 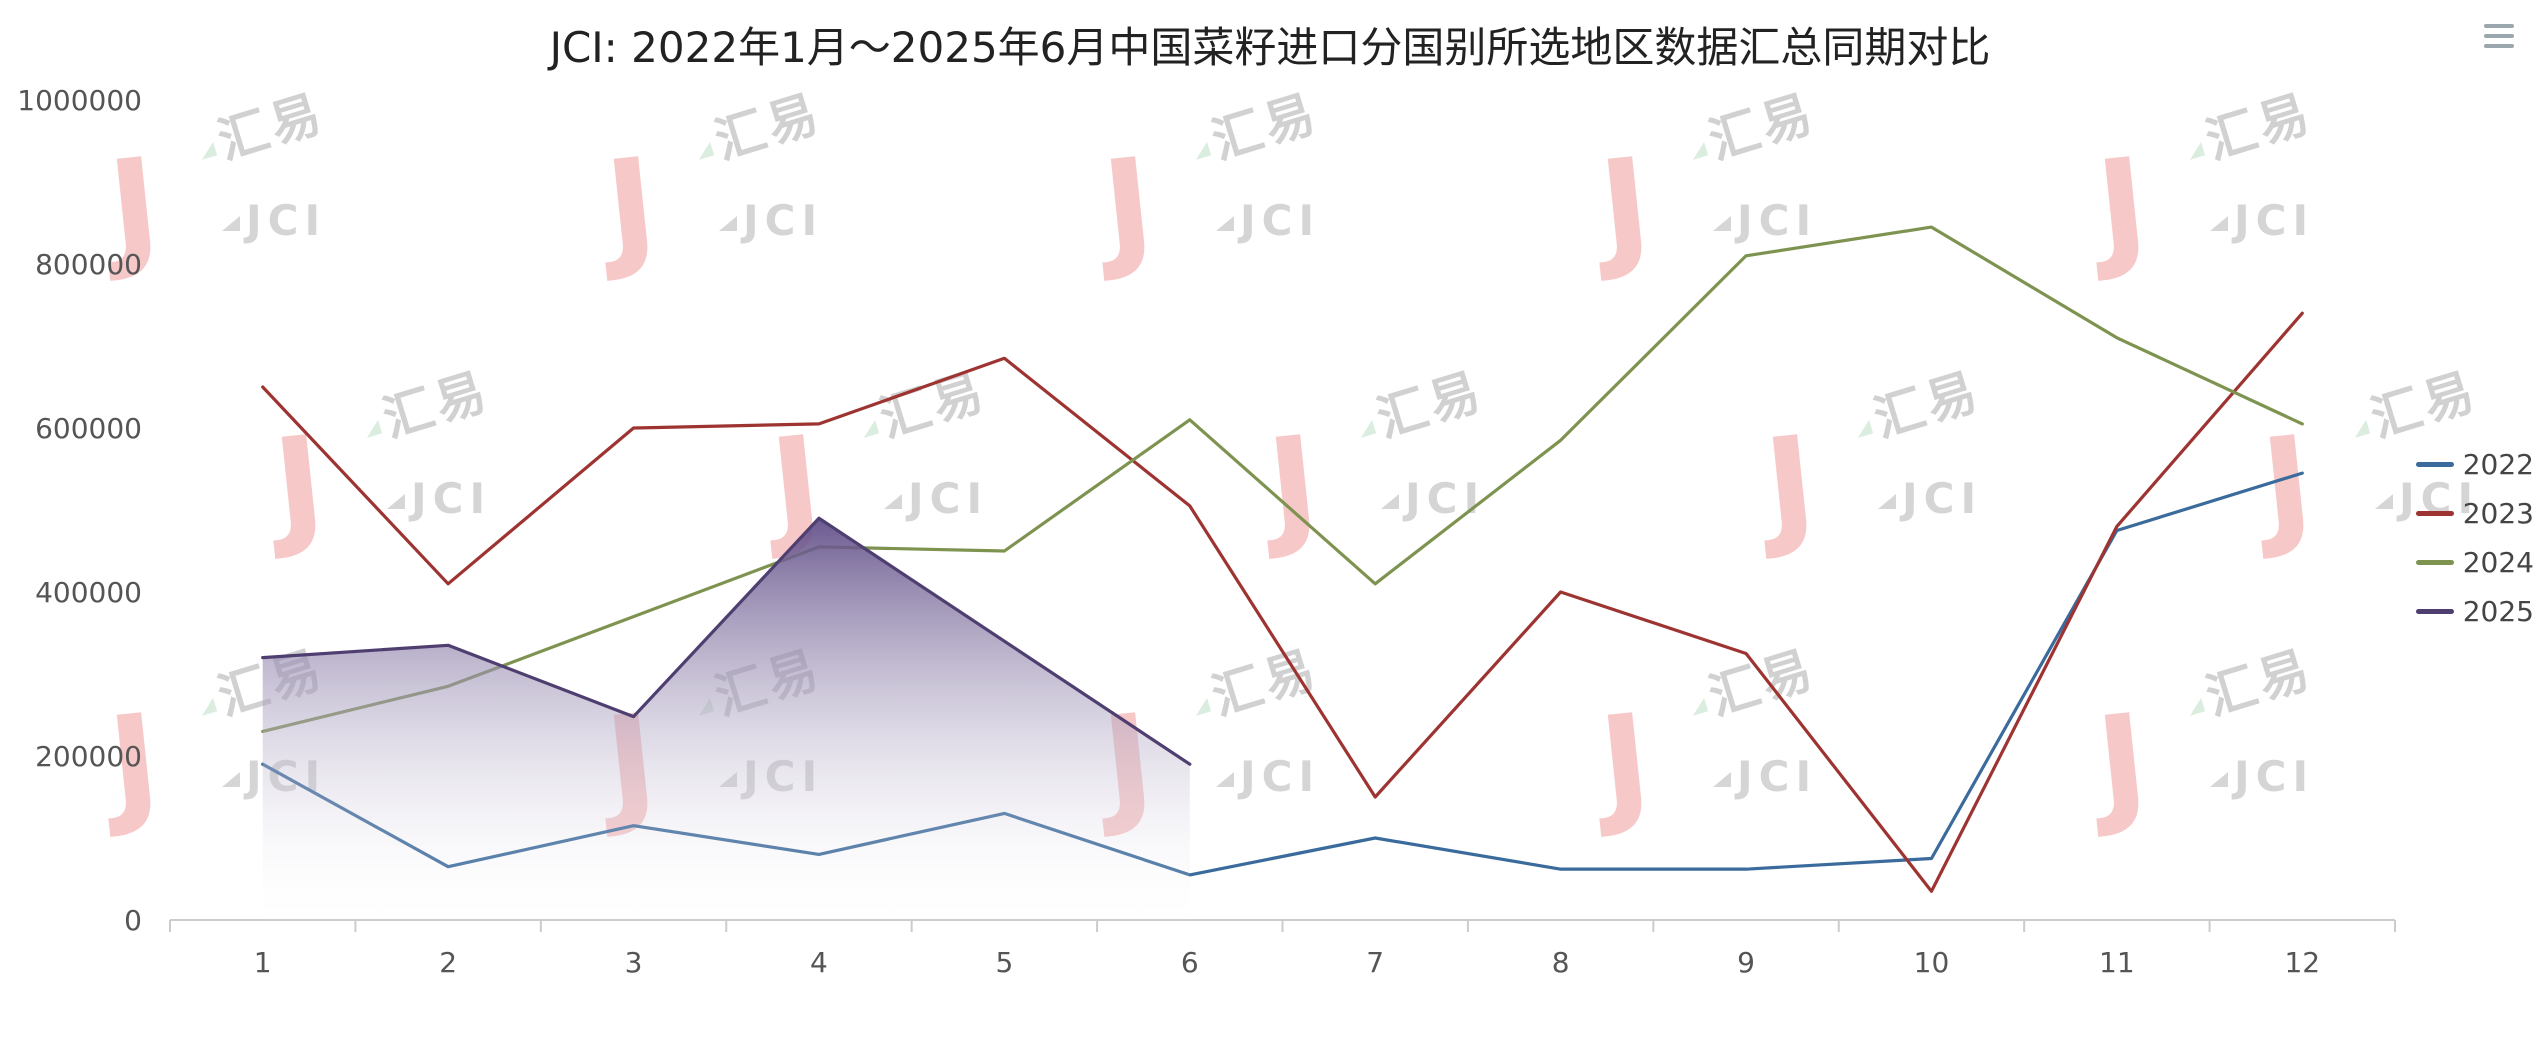 I want to click on legend-item-2024: 2024, so click(x=2474, y=562).